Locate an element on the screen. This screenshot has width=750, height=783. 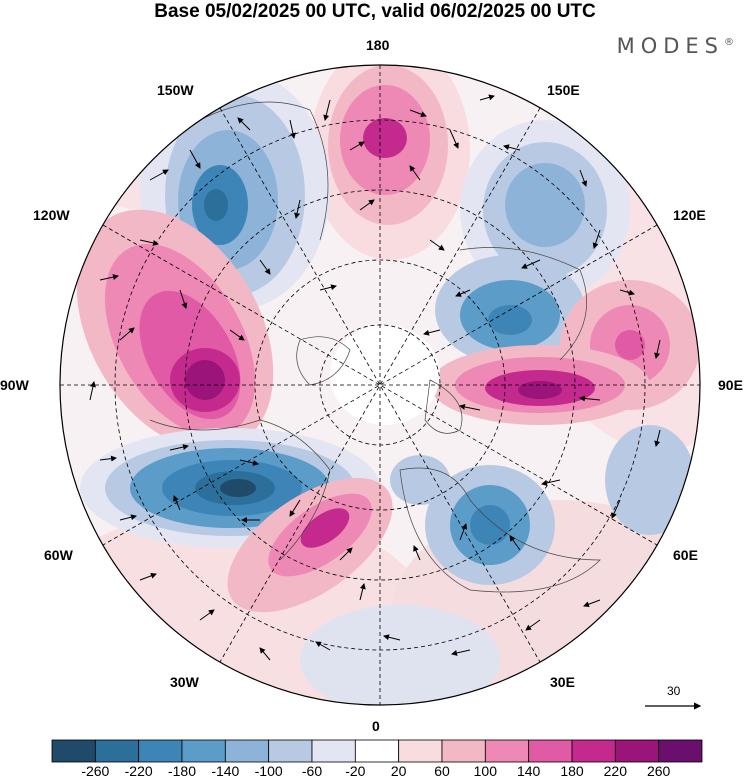
lon-label-90e: 90E is located at coordinates (730, 385).